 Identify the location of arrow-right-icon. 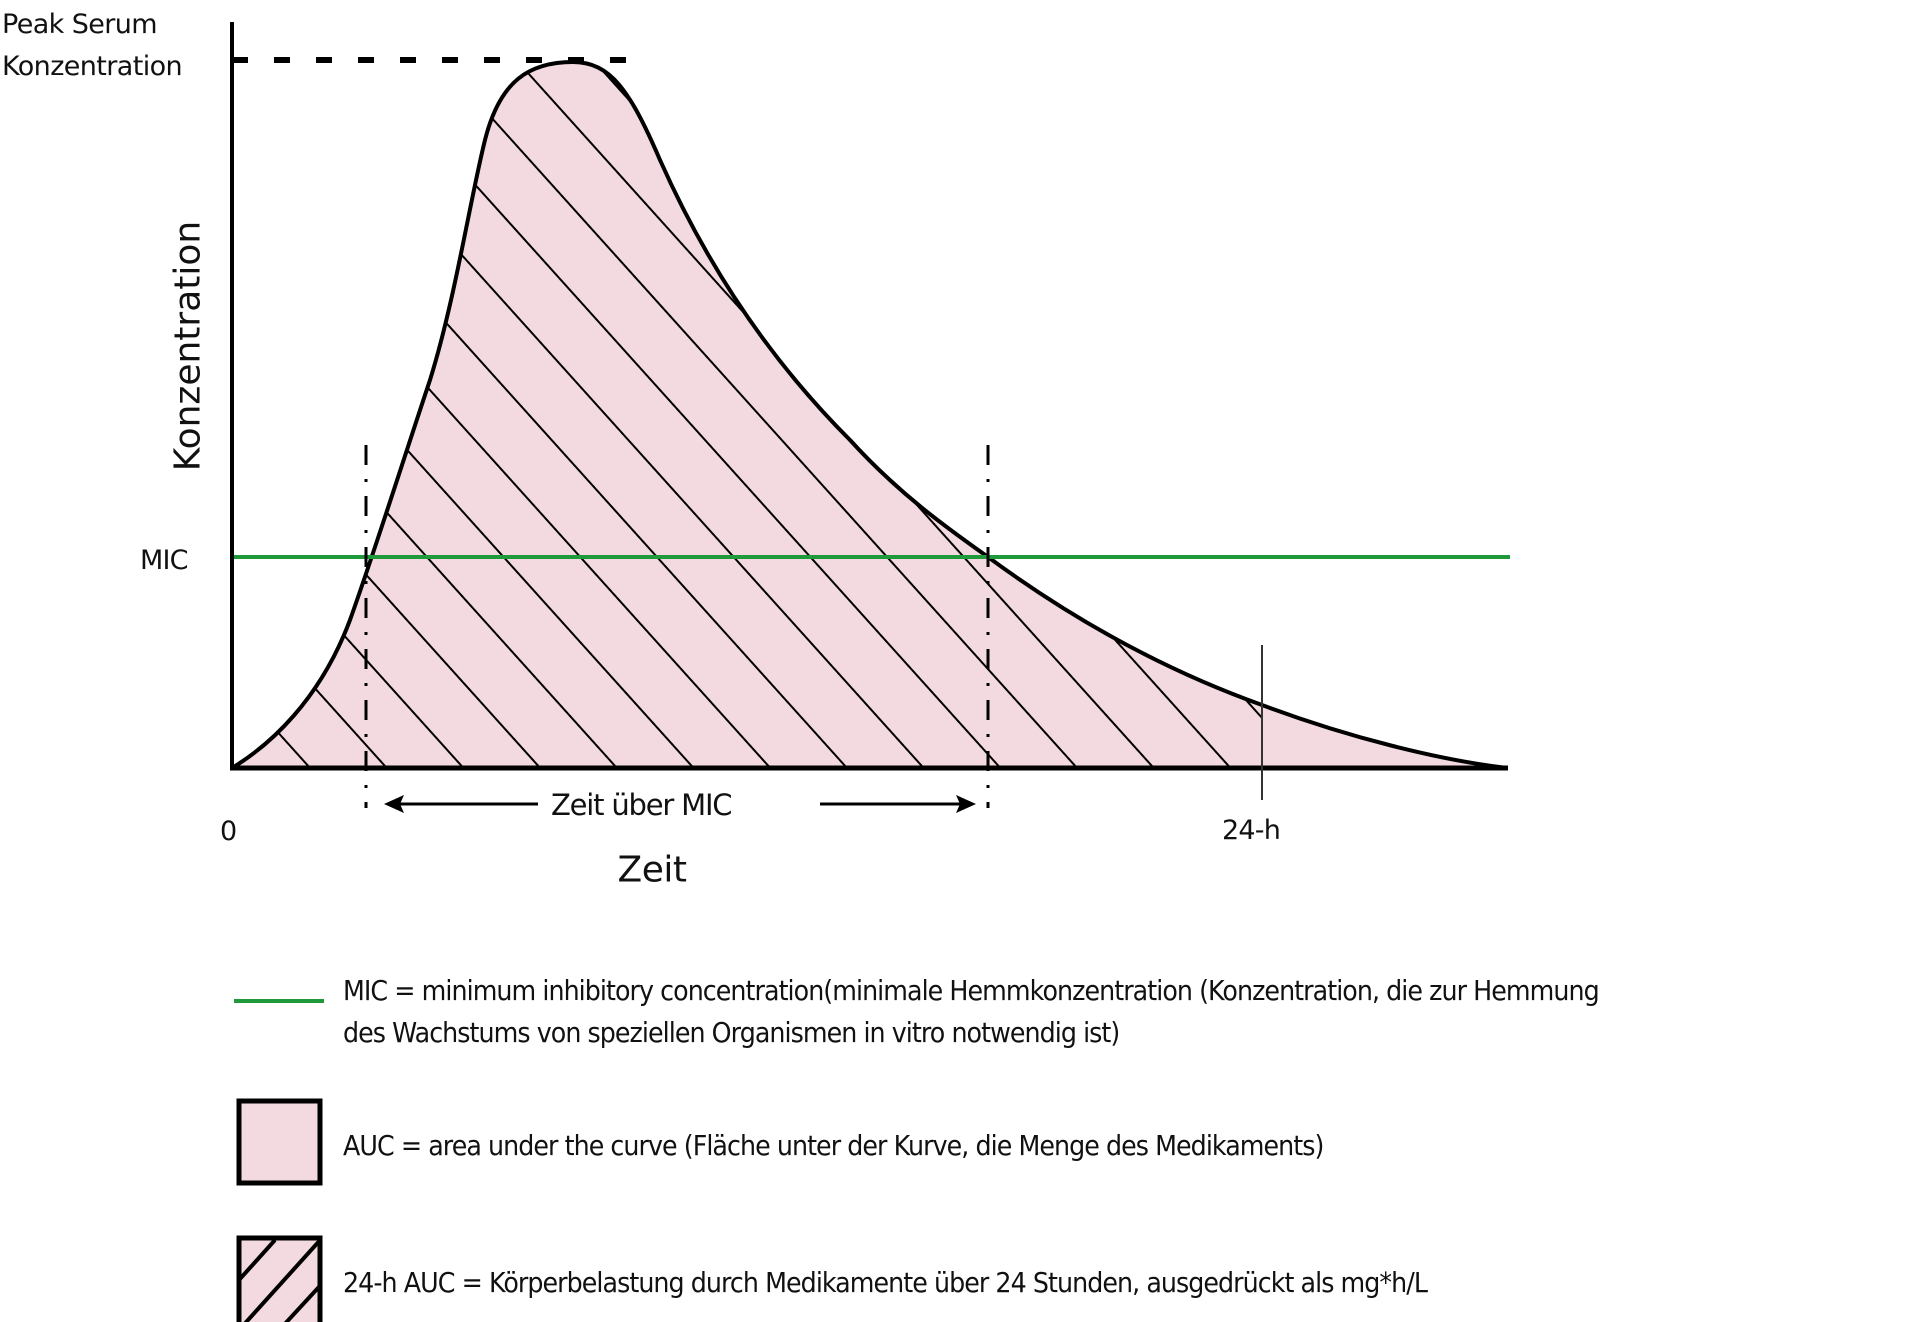
(898, 804).